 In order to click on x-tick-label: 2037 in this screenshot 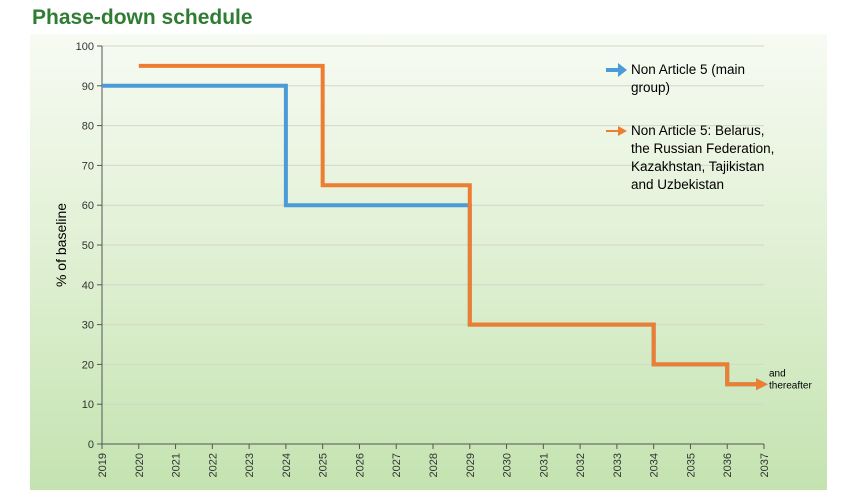, I will do `click(765, 465)`.